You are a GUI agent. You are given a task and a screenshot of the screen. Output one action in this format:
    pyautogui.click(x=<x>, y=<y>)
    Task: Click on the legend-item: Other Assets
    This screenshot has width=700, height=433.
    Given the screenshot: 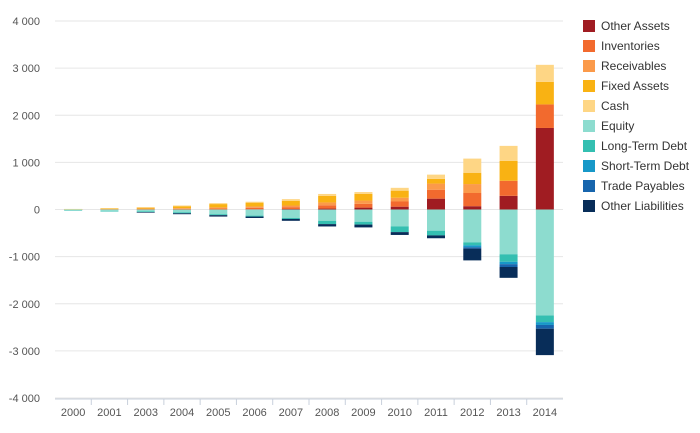 What is the action you would take?
    pyautogui.click(x=636, y=26)
    